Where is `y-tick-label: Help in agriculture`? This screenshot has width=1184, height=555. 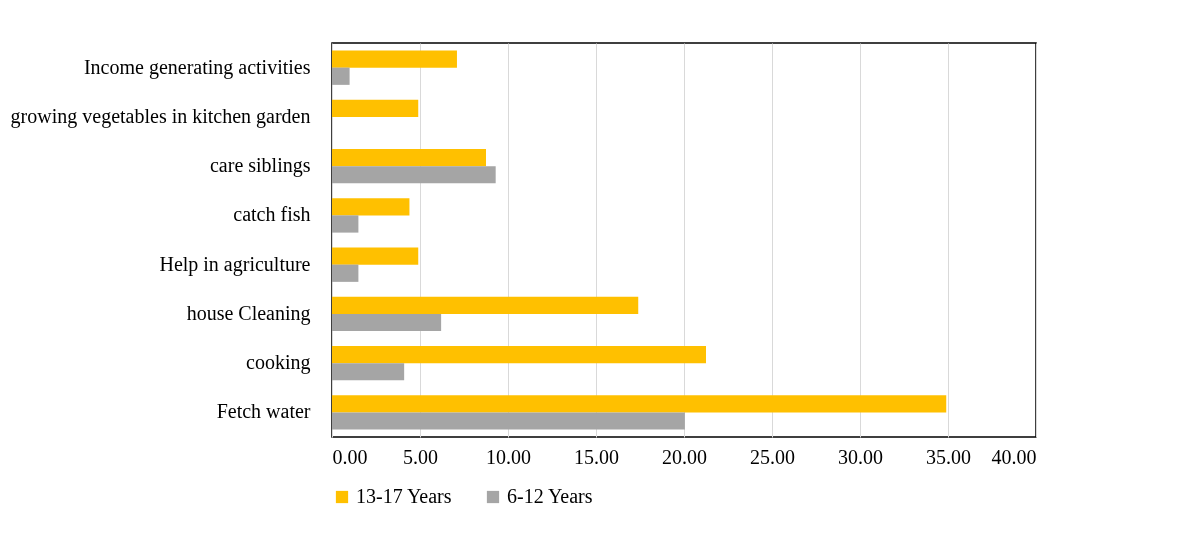
y-tick-label: Help in agriculture is located at coordinates (235, 264).